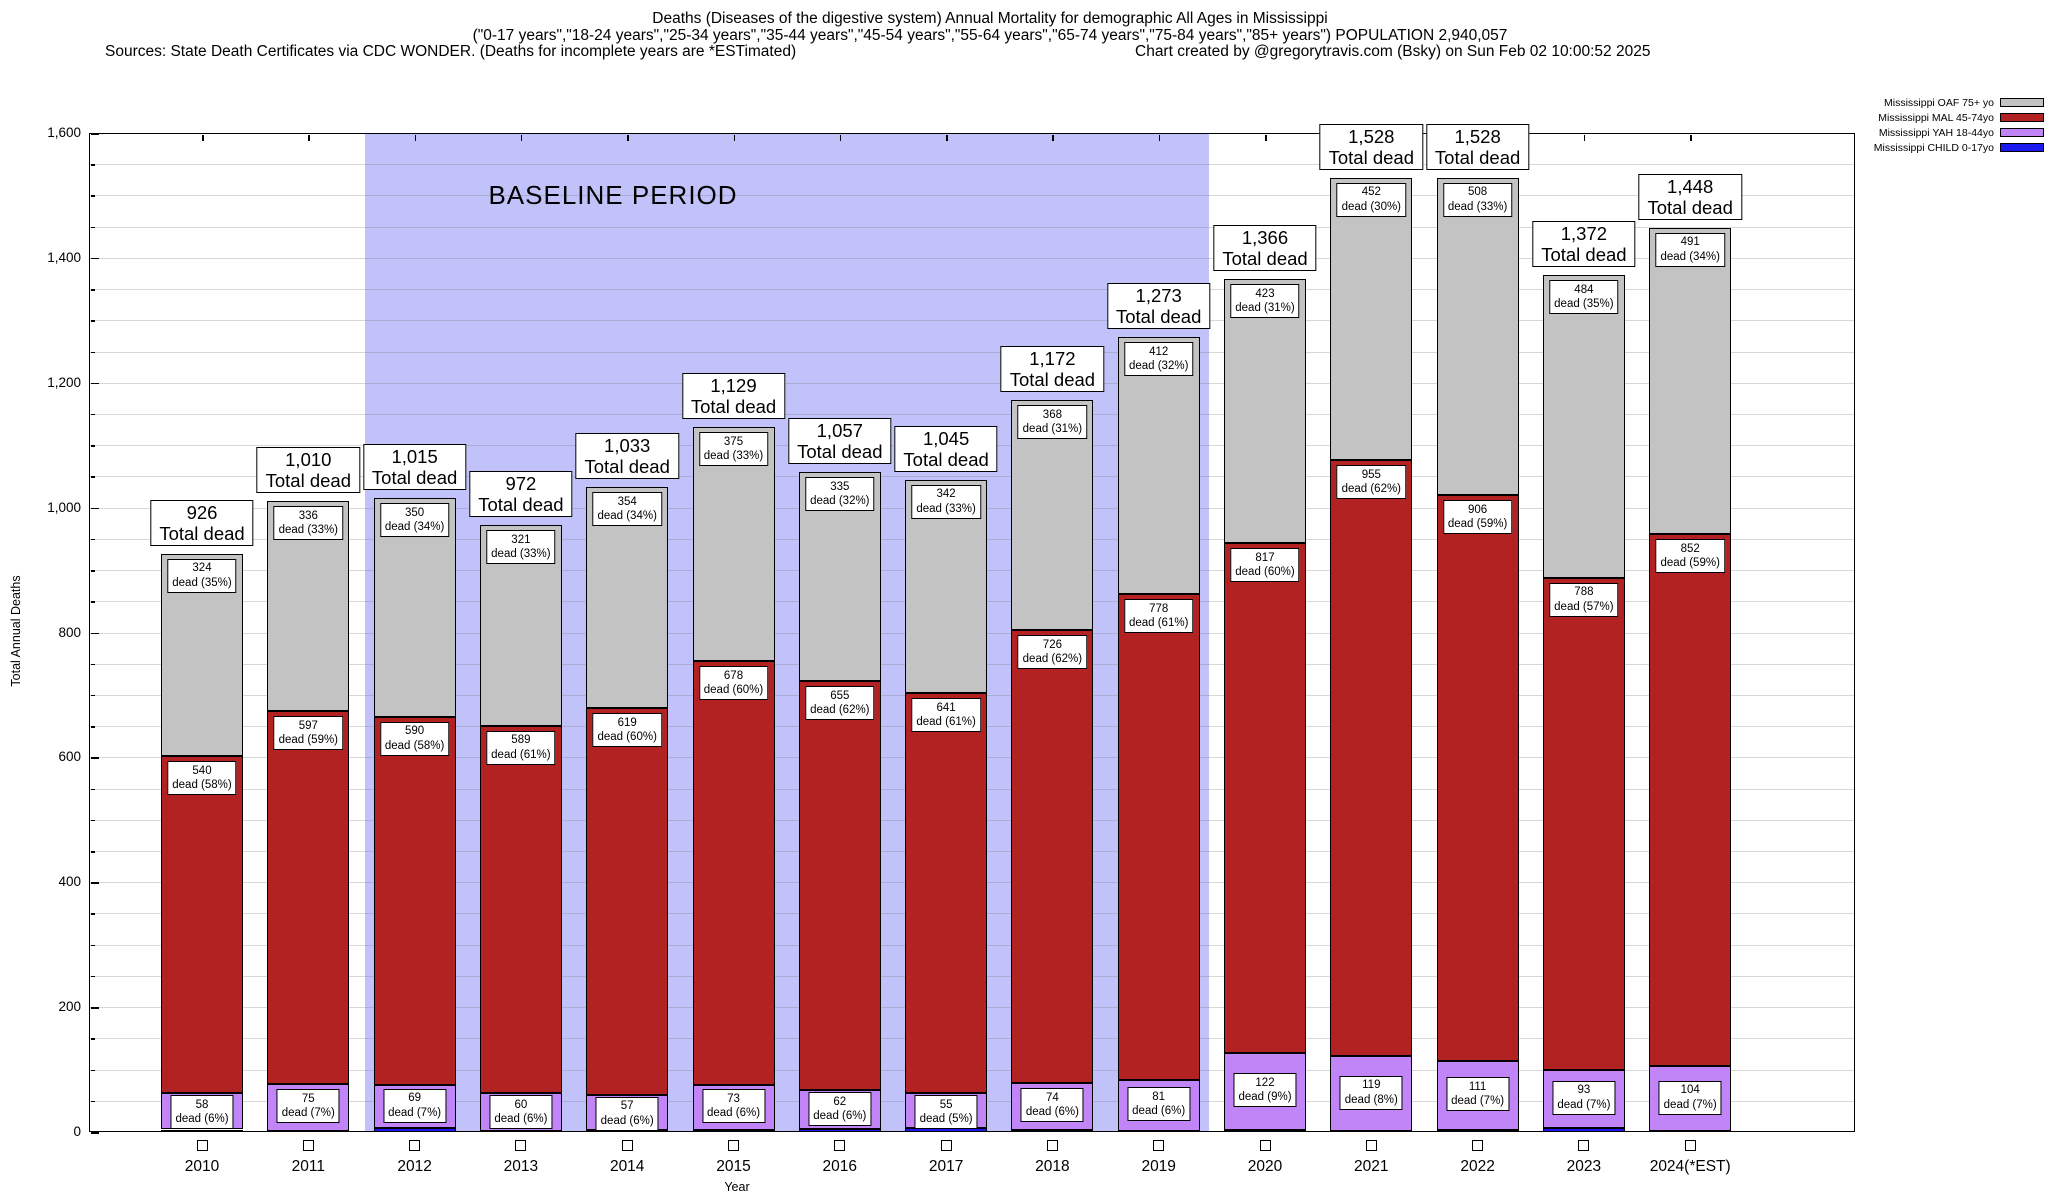 The width and height of the screenshot is (2048, 1200). I want to click on segment-label-oaf-75plus: 412 dead (32%), so click(1158, 359).